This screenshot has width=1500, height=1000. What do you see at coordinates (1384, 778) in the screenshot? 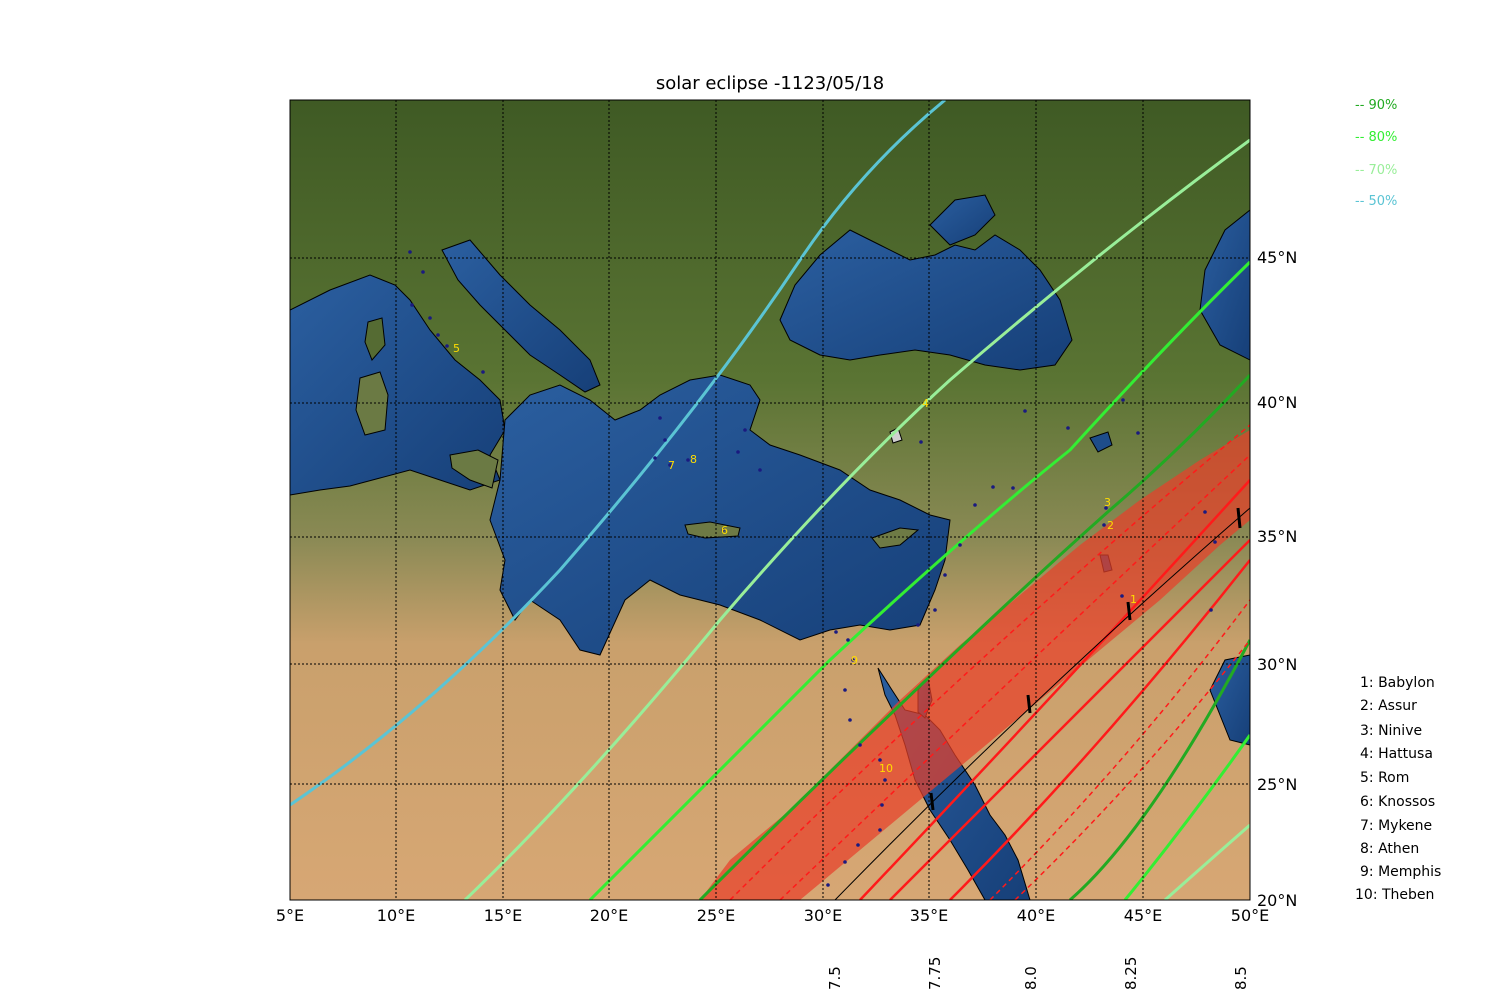
I see `site-legend-rom: 5: Rom` at bounding box center [1384, 778].